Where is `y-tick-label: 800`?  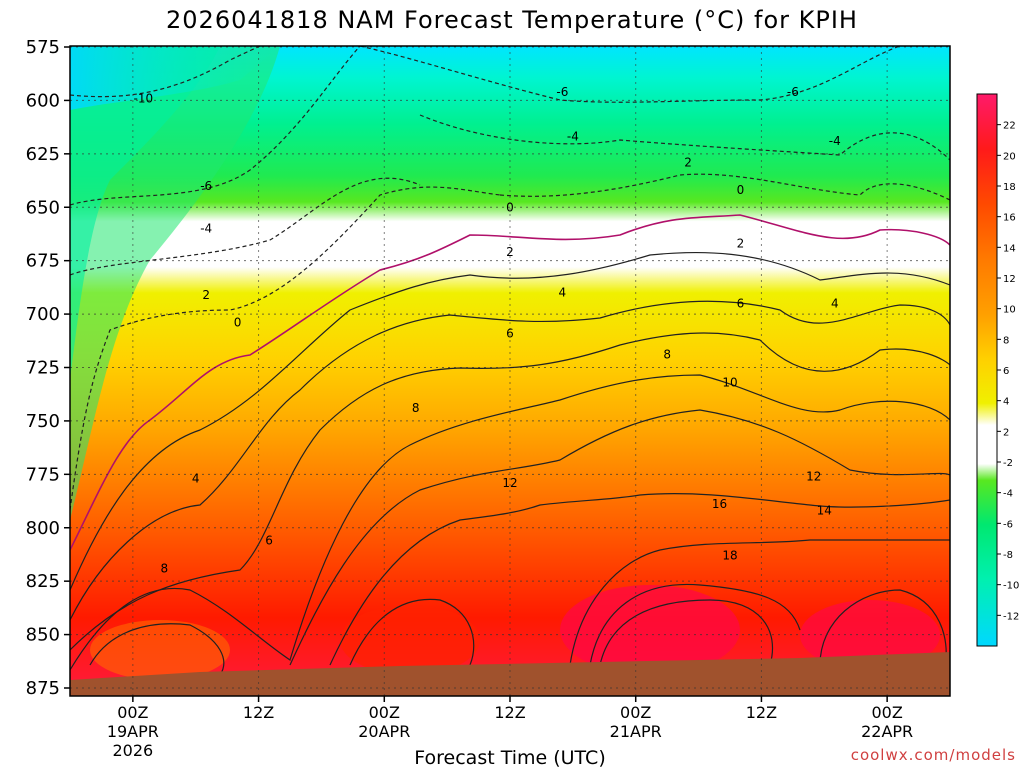 y-tick-label: 800 is located at coordinates (43, 528).